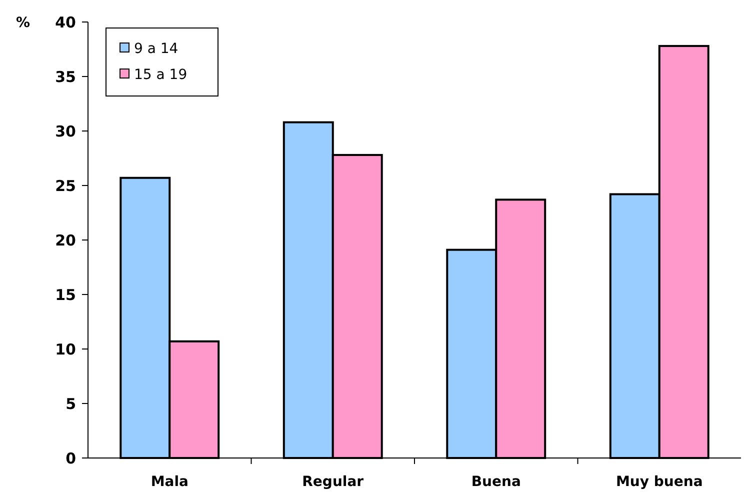  I want to click on legend-label: 9 a 14, so click(156, 48).